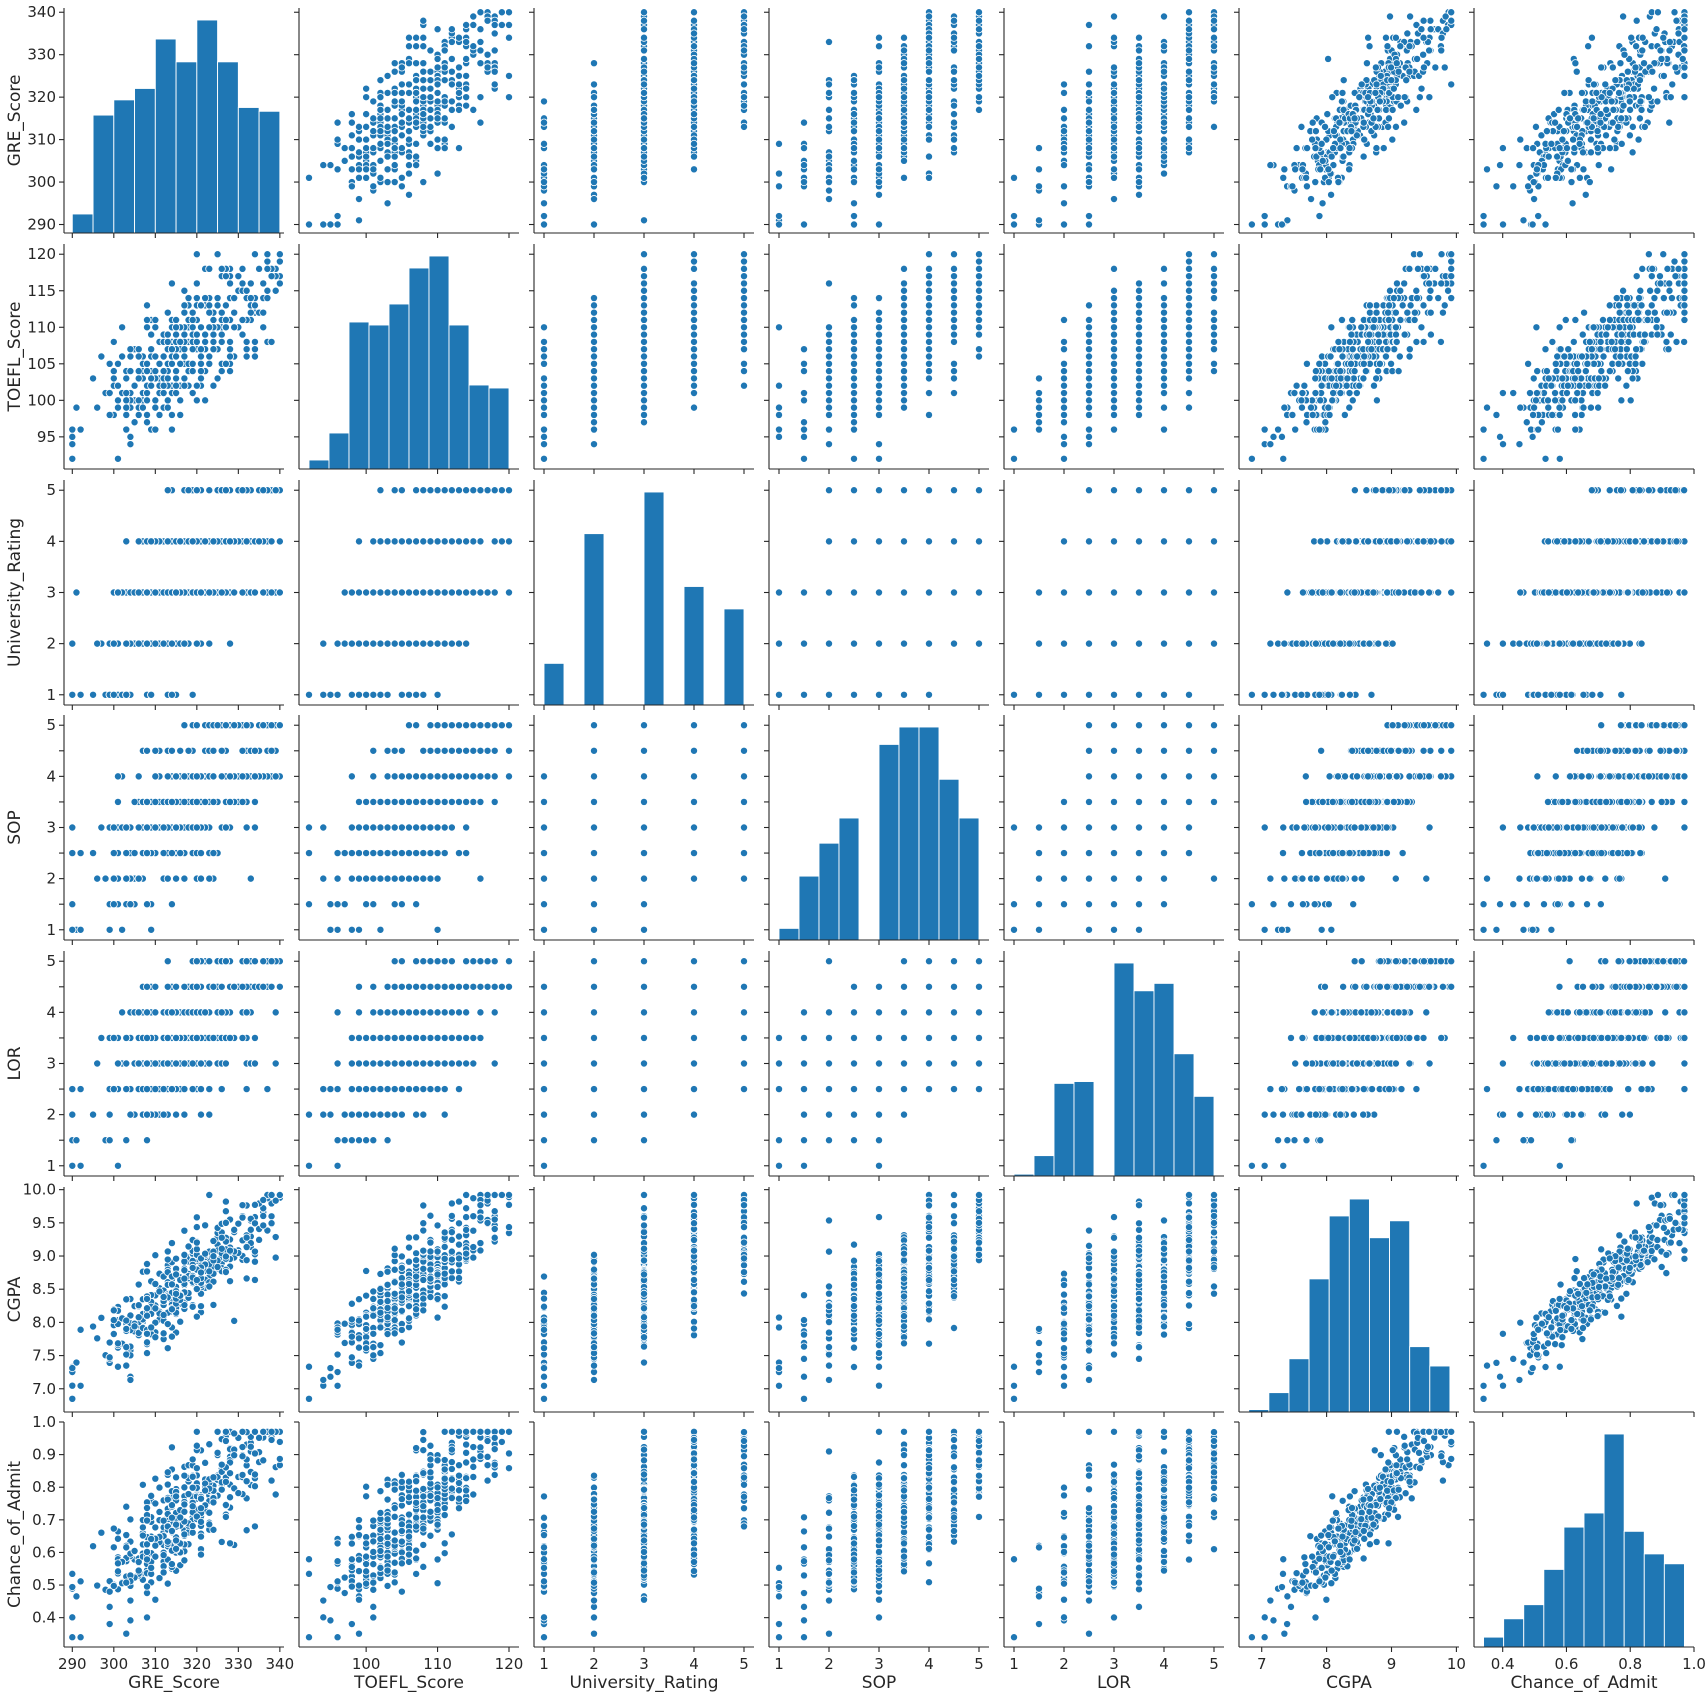  Describe the element at coordinates (41, 254) in the screenshot. I see `y-tick-label: 120` at that location.